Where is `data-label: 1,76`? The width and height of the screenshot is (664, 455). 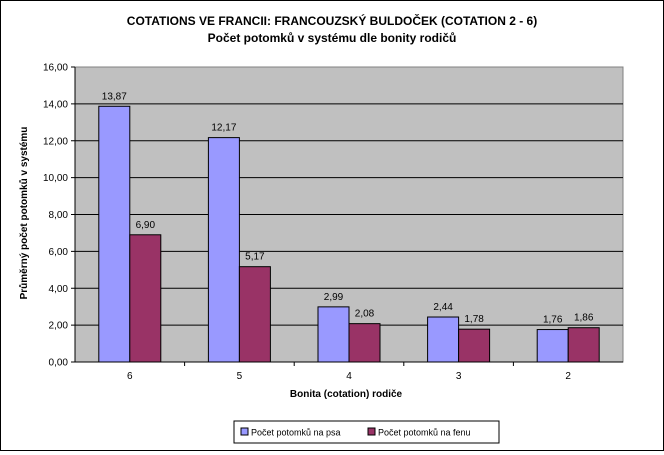 data-label: 1,76 is located at coordinates (553, 320).